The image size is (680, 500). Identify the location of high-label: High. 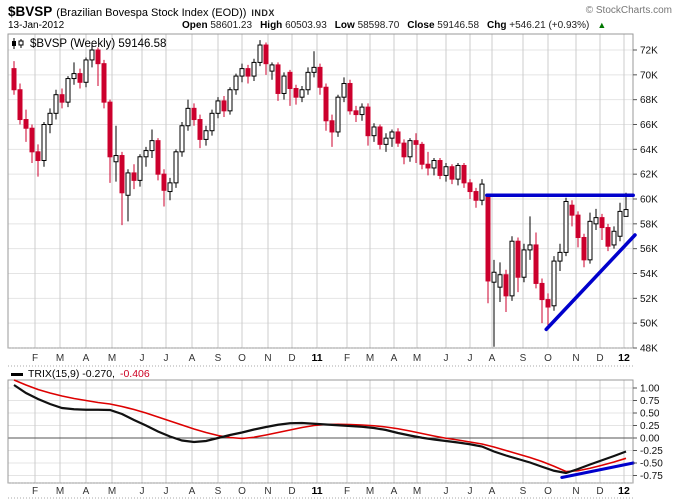
(271, 25).